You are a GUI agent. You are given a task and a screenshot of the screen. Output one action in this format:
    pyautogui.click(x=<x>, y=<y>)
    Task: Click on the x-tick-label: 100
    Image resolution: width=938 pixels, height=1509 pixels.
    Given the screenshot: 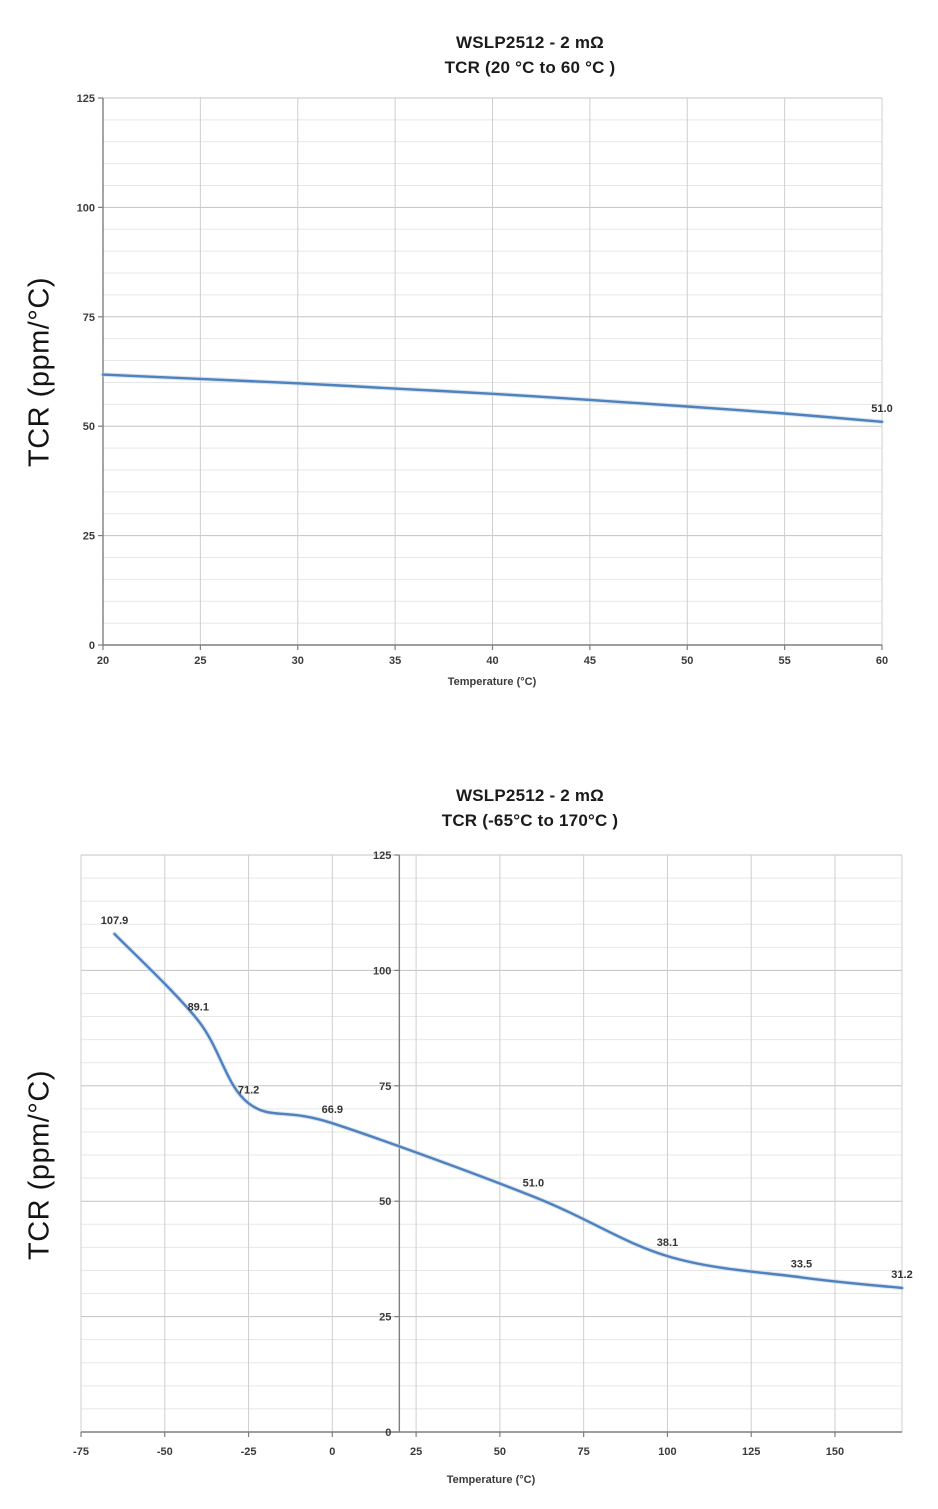 What is the action you would take?
    pyautogui.click(x=667, y=1452)
    